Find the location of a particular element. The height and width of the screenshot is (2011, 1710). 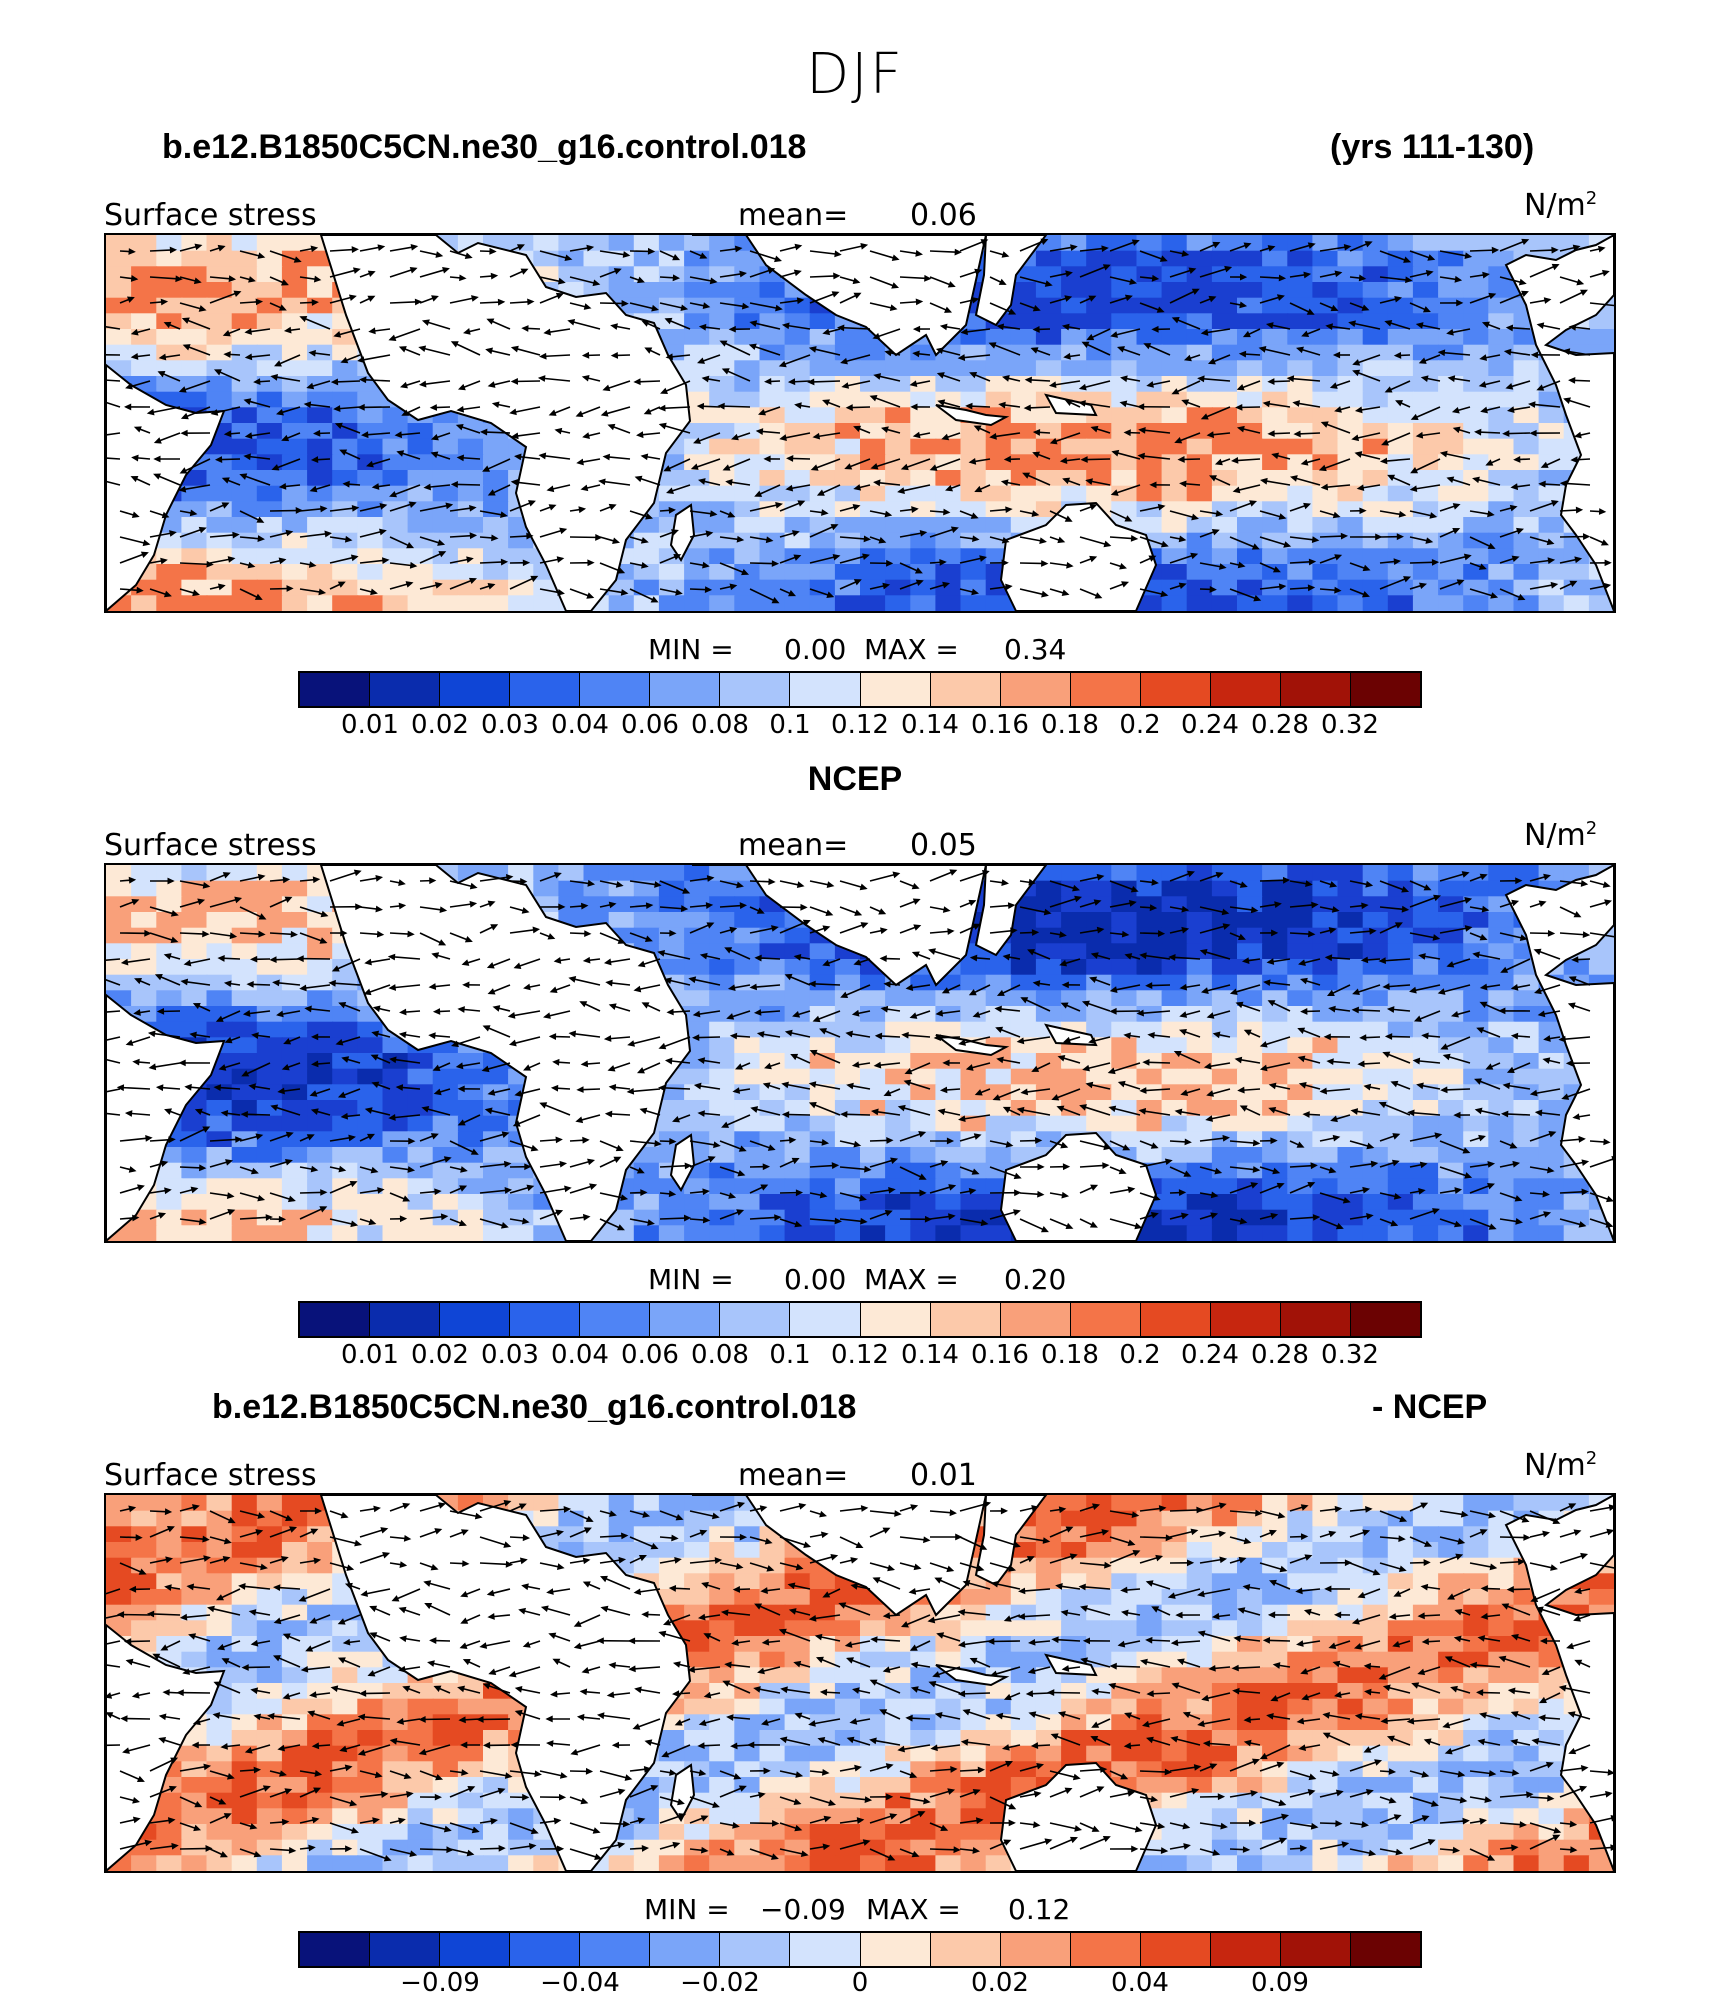

colorbar-tick-label: −0.09 is located at coordinates (440, 1983).